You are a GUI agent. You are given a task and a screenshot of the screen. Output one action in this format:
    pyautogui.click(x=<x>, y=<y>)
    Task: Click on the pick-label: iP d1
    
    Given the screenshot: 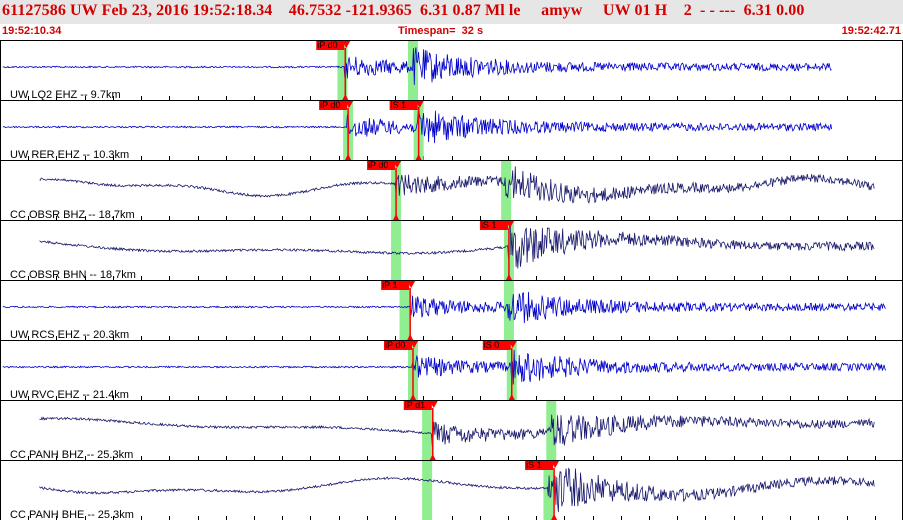 What is the action you would take?
    pyautogui.click(x=415, y=405)
    